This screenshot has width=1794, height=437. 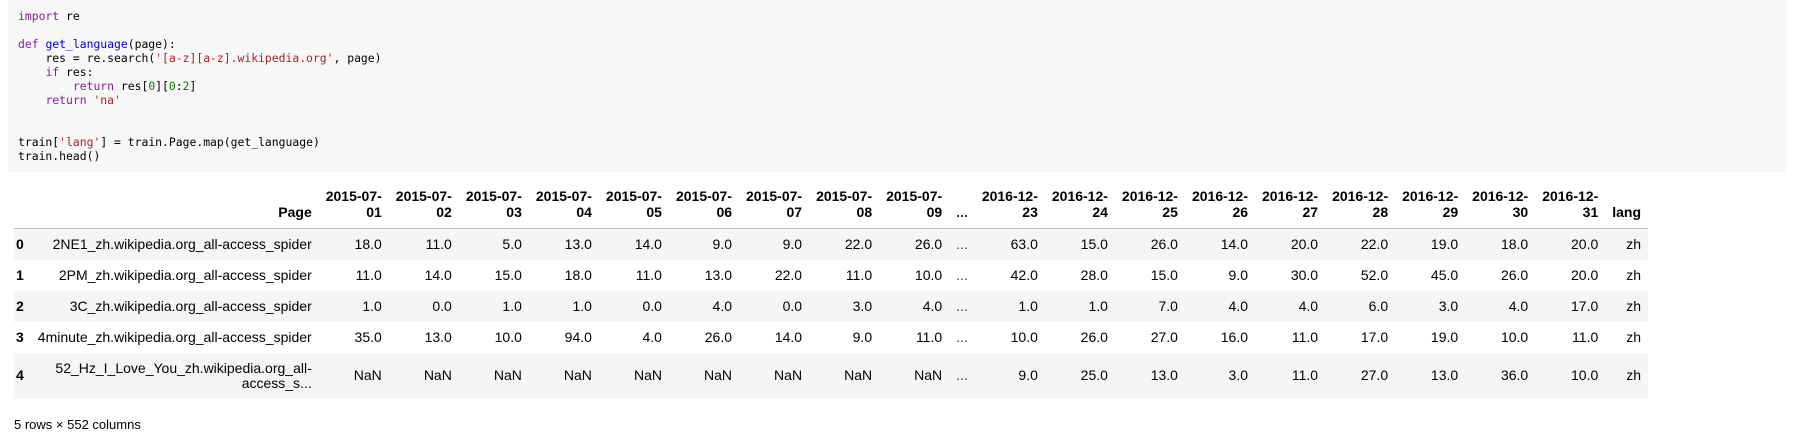 I want to click on column-header-part: 02, so click(x=444, y=212).